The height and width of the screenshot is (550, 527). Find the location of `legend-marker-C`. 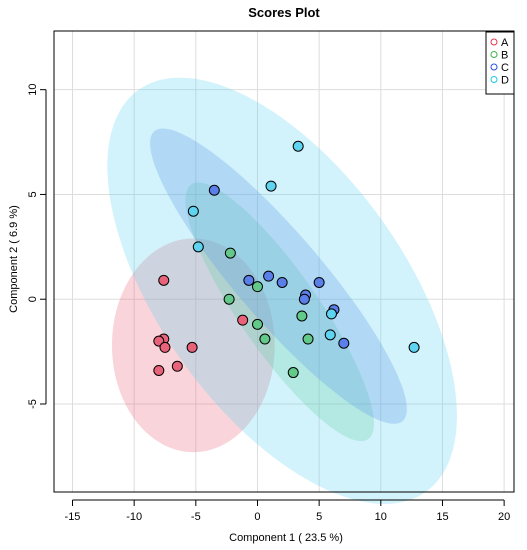

legend-marker-C is located at coordinates (494, 67).